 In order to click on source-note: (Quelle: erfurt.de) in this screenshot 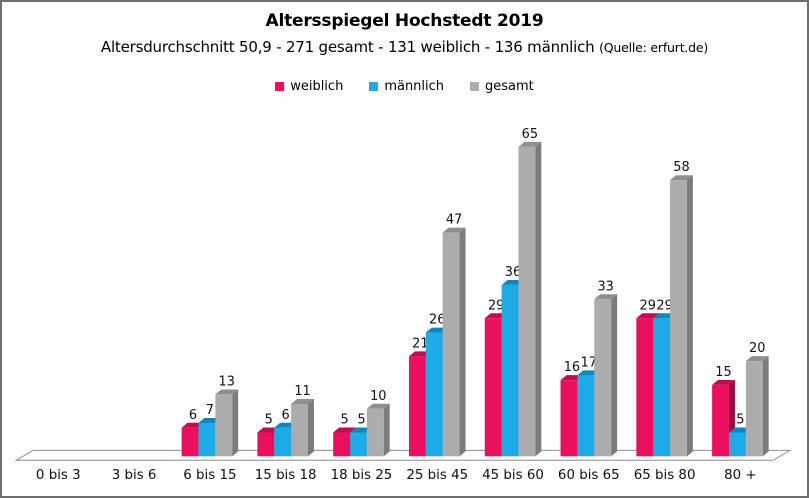, I will do `click(654, 47)`.